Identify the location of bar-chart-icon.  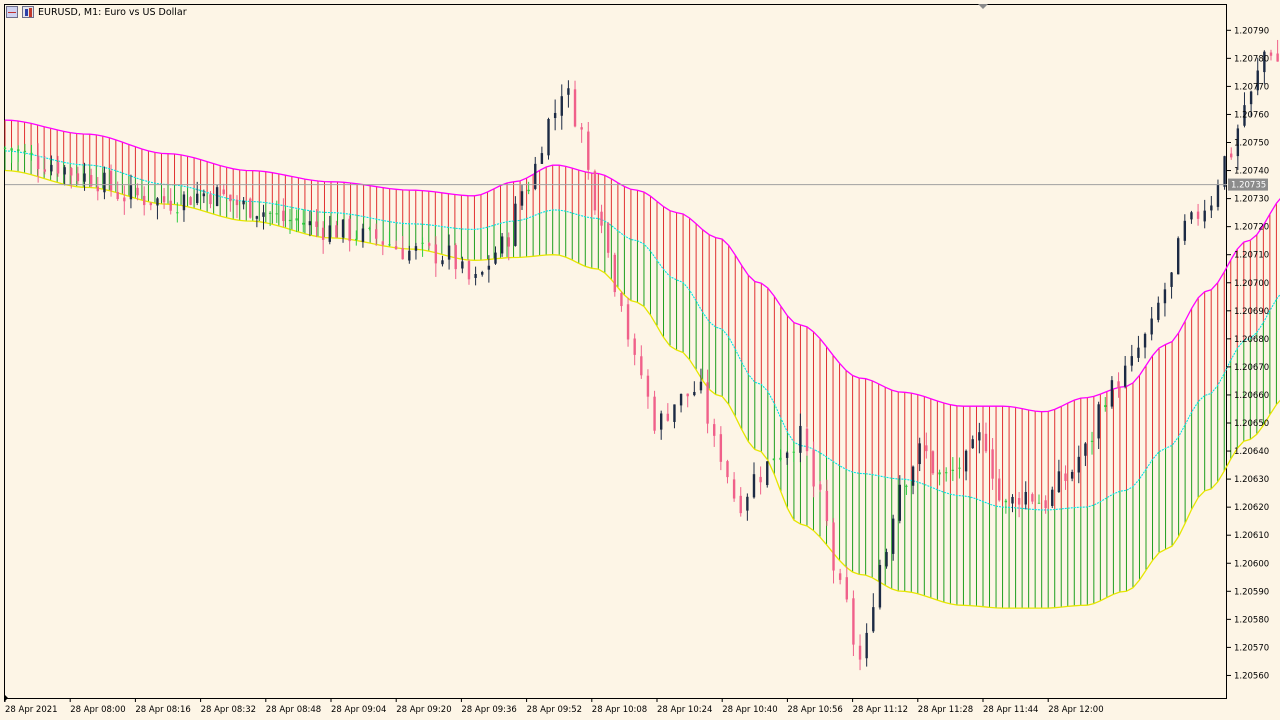
(28, 12).